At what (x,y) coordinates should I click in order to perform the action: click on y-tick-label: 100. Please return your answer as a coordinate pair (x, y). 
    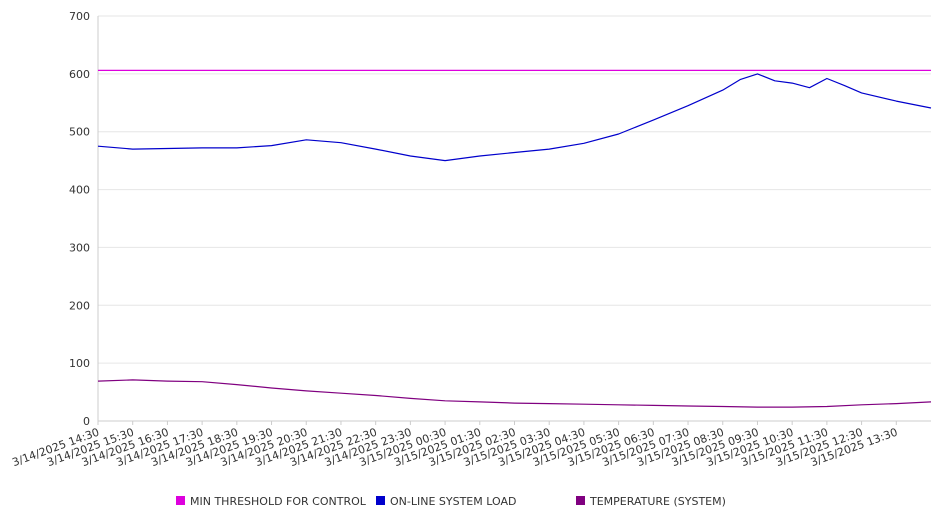
    Looking at the image, I should click on (79, 363).